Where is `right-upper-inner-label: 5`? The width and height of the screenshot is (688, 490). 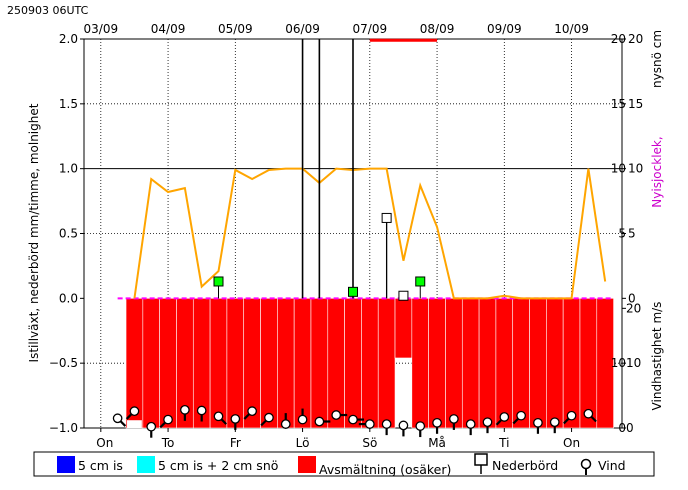
right-upper-inner-label: 5 is located at coordinates (622, 234).